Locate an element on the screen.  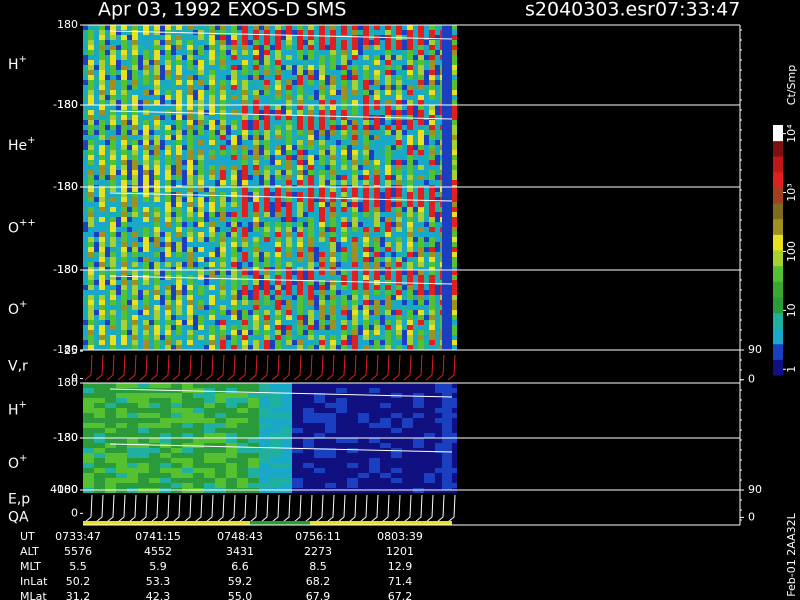
ephemeris-value: 71.4 is located at coordinates (400, 581).